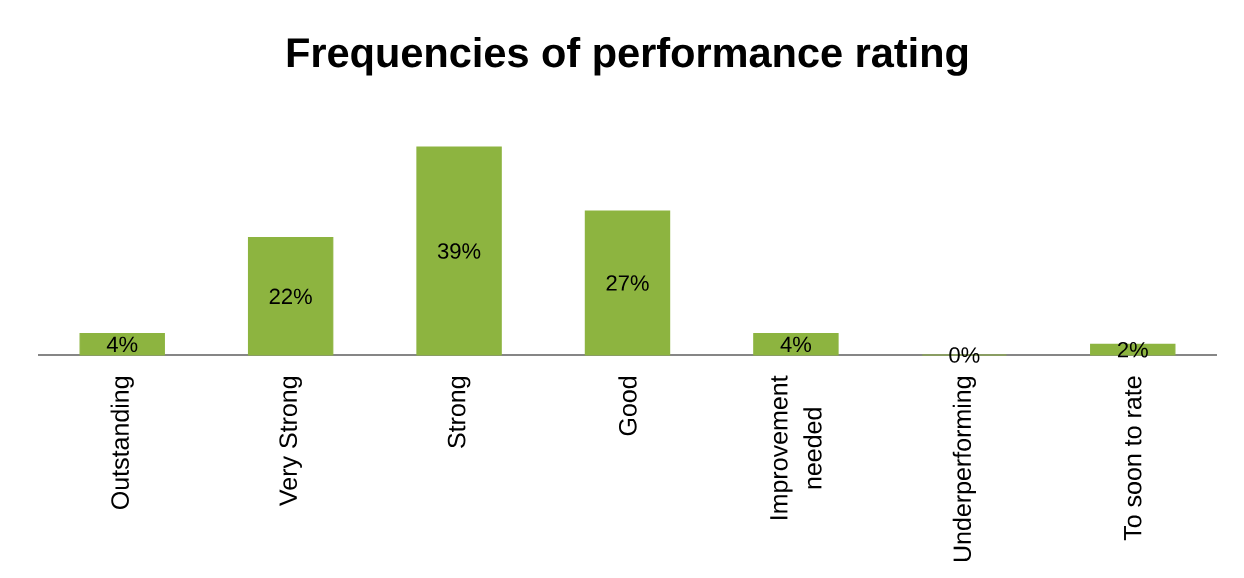  Describe the element at coordinates (627, 406) in the screenshot. I see `x-tick-label: Good` at that location.